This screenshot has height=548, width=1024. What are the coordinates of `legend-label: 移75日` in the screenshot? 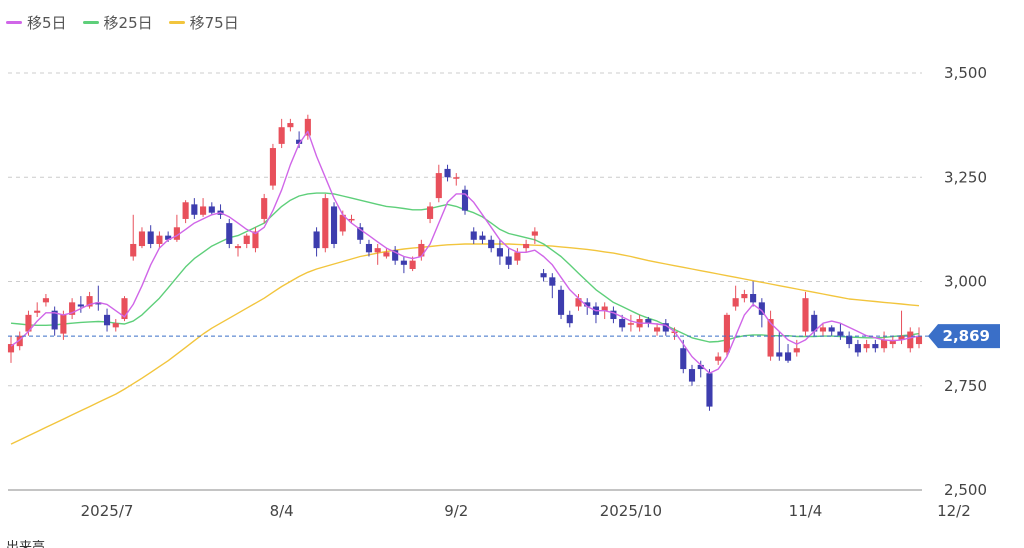 It's located at (214, 22).